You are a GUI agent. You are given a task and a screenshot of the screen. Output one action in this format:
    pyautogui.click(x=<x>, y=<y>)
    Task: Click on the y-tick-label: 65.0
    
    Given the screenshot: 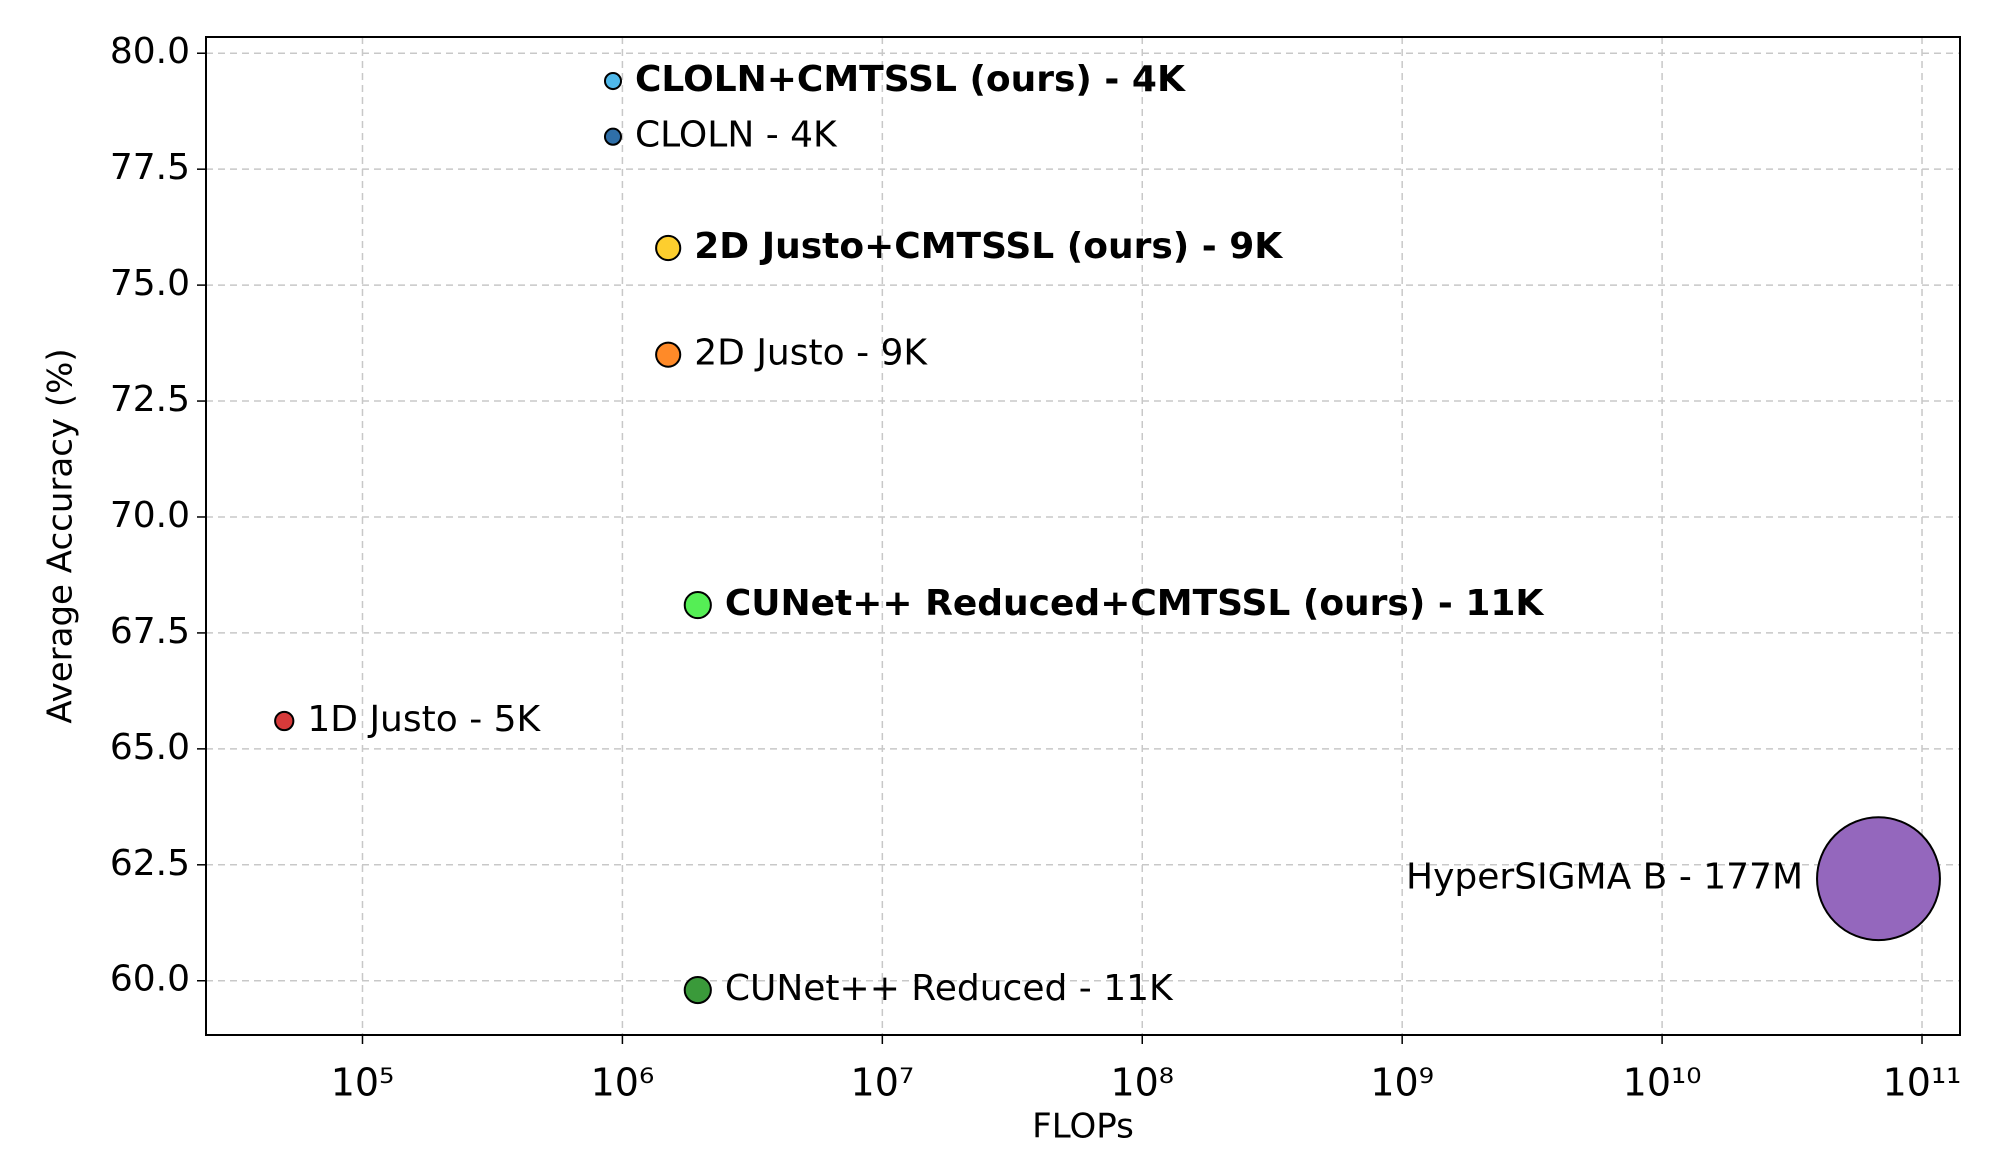 What is the action you would take?
    pyautogui.click(x=150, y=747)
    